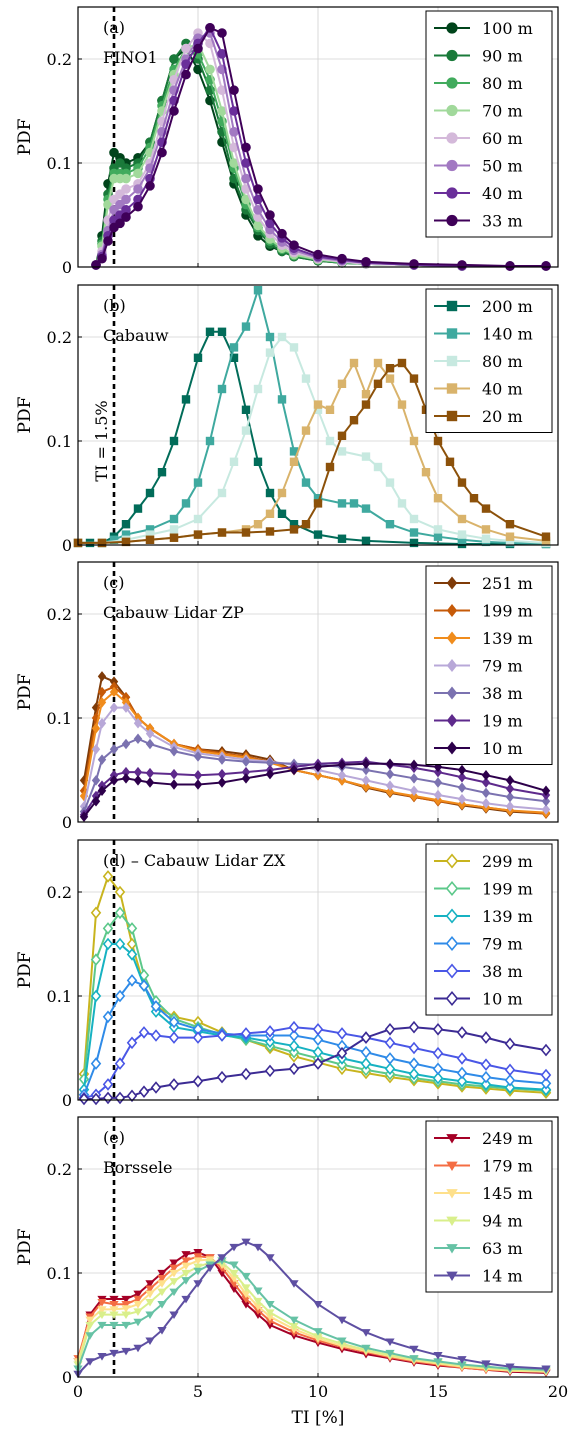 Image resolution: width=570 pixels, height=1433 pixels. Describe the element at coordinates (114, 1137) in the screenshot. I see `panel-label: (e)` at that location.